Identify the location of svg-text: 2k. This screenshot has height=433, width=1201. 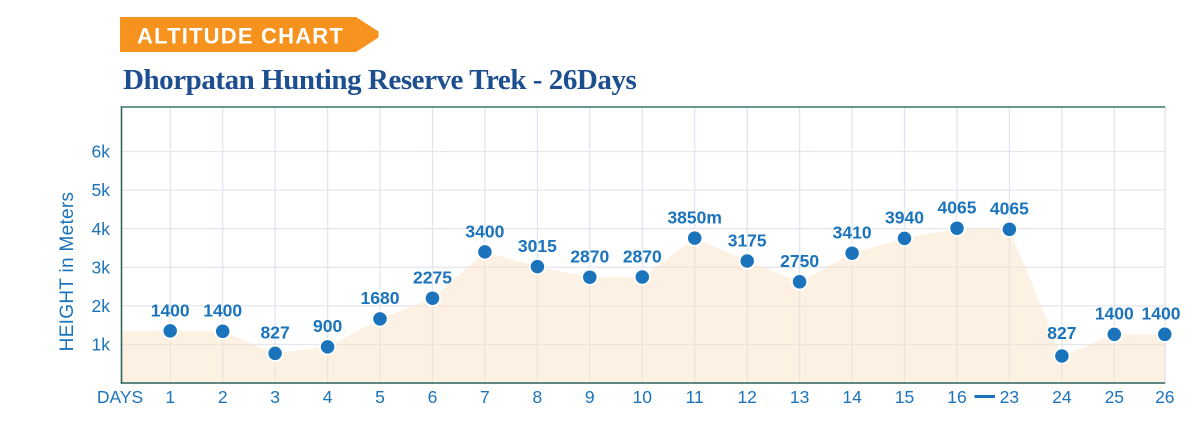
(101, 306).